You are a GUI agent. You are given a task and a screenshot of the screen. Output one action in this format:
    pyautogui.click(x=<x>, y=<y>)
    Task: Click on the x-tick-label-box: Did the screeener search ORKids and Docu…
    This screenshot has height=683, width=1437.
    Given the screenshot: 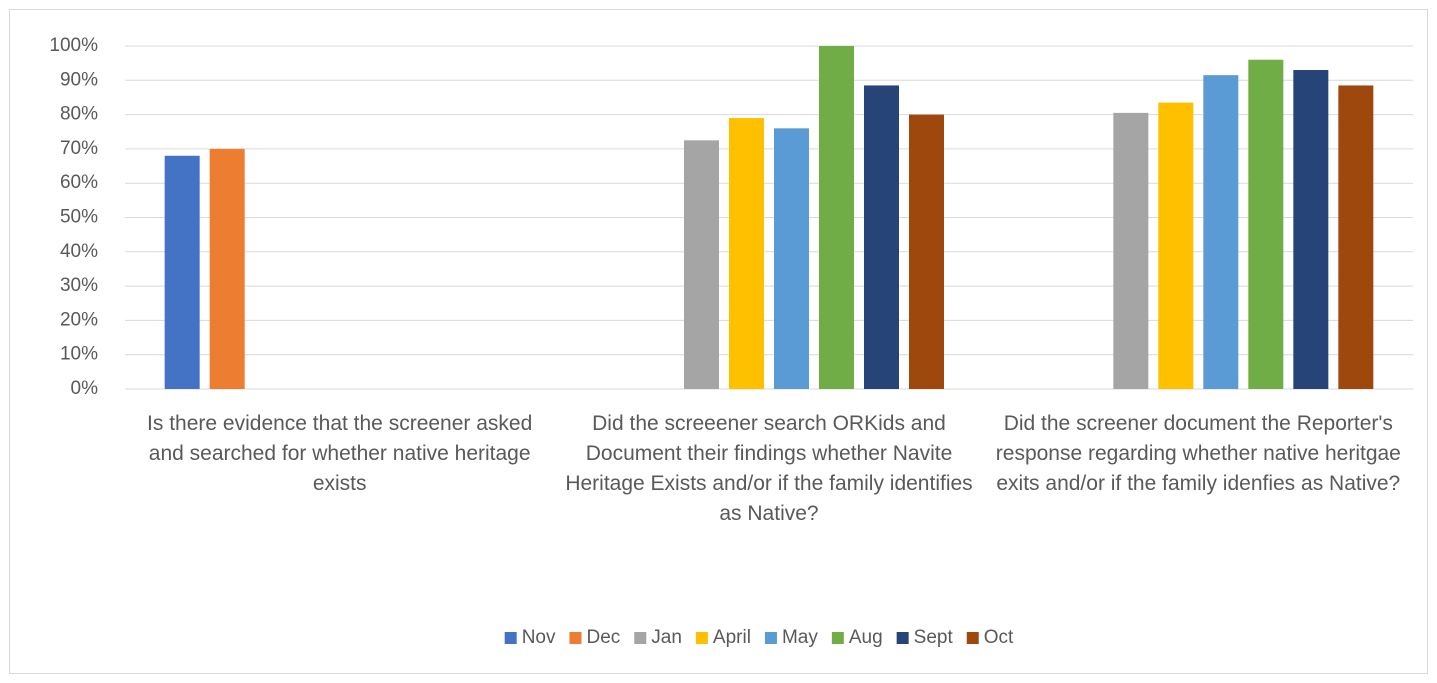 What is the action you would take?
    pyautogui.click(x=769, y=468)
    